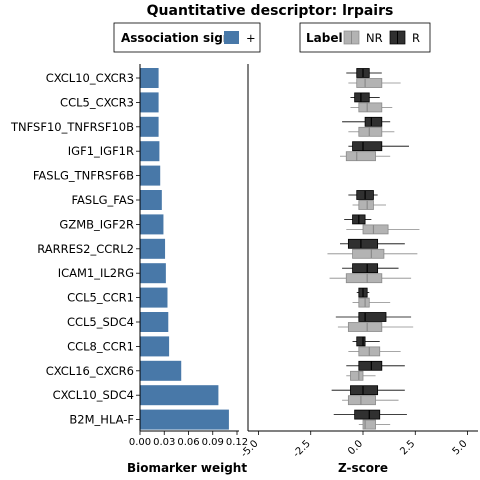  Describe the element at coordinates (351, 37) in the screenshot. I see `legend-swatch-nr` at that location.